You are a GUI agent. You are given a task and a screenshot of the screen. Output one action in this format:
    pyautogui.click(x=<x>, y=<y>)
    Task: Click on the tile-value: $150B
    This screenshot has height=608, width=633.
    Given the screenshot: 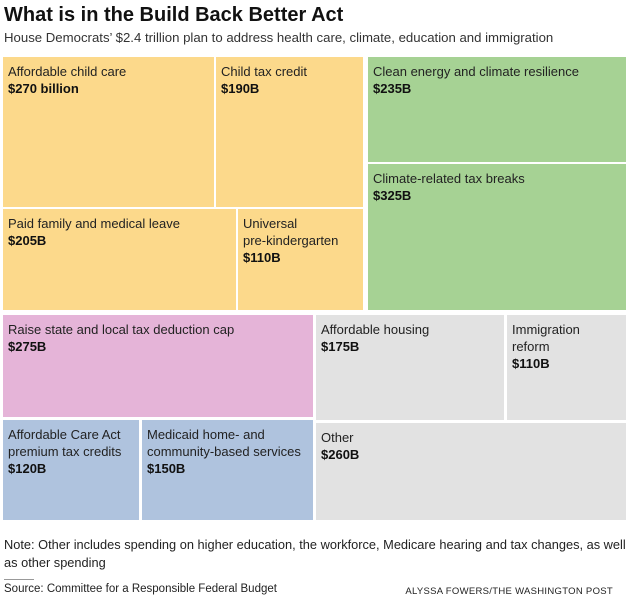 What is the action you would take?
    pyautogui.click(x=166, y=468)
    